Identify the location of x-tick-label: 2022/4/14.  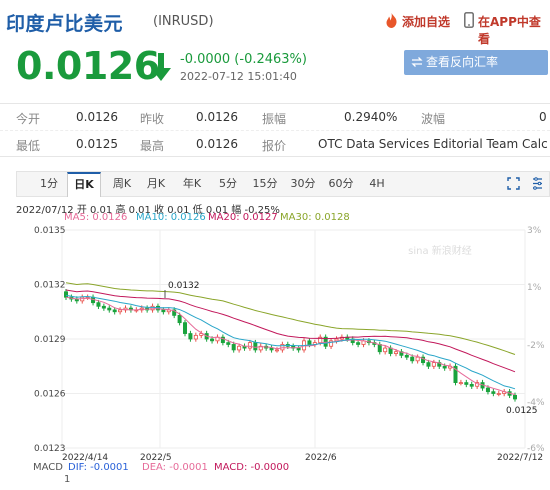
(85, 457).